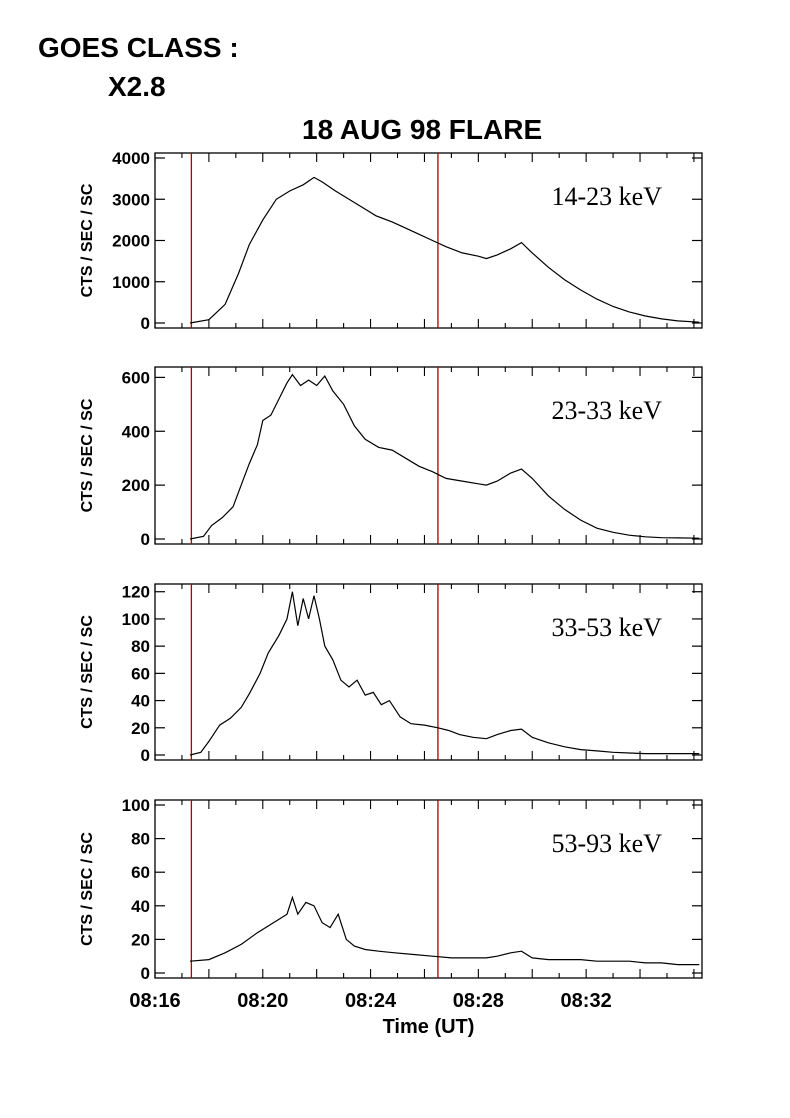  Describe the element at coordinates (137, 86) in the screenshot. I see `goes-class-value: X2.8` at that location.